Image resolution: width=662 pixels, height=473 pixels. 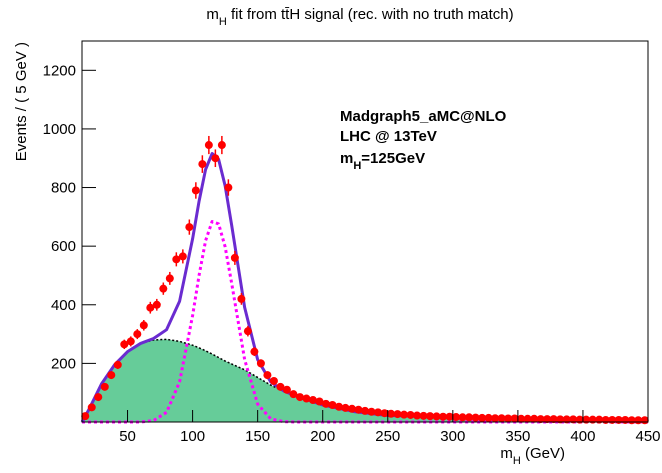 I want to click on x-tick-label: 450, so click(x=647, y=436).